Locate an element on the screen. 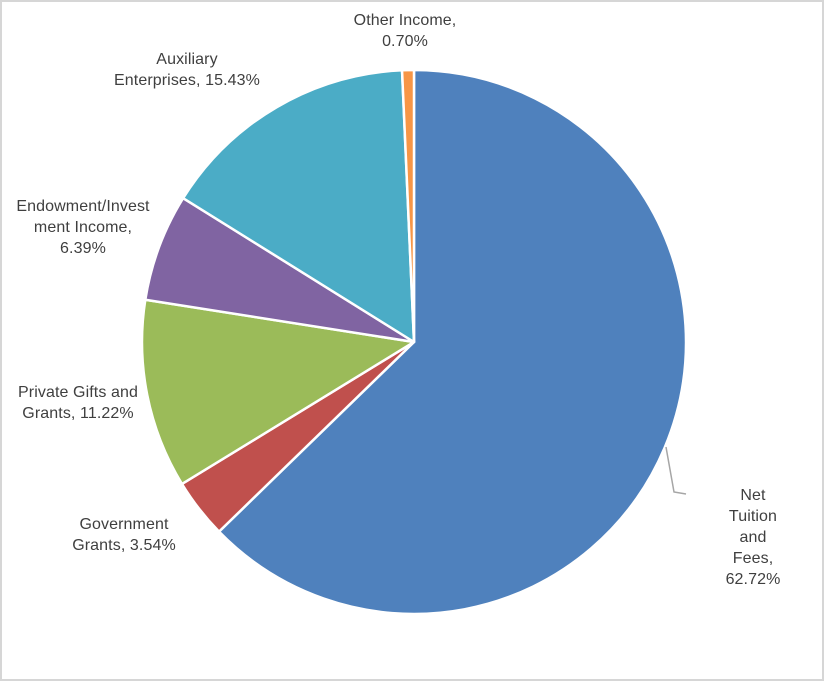  label-net-tuition-and-fees: Net Tuition and Fees, 62.72% is located at coordinates (753, 537).